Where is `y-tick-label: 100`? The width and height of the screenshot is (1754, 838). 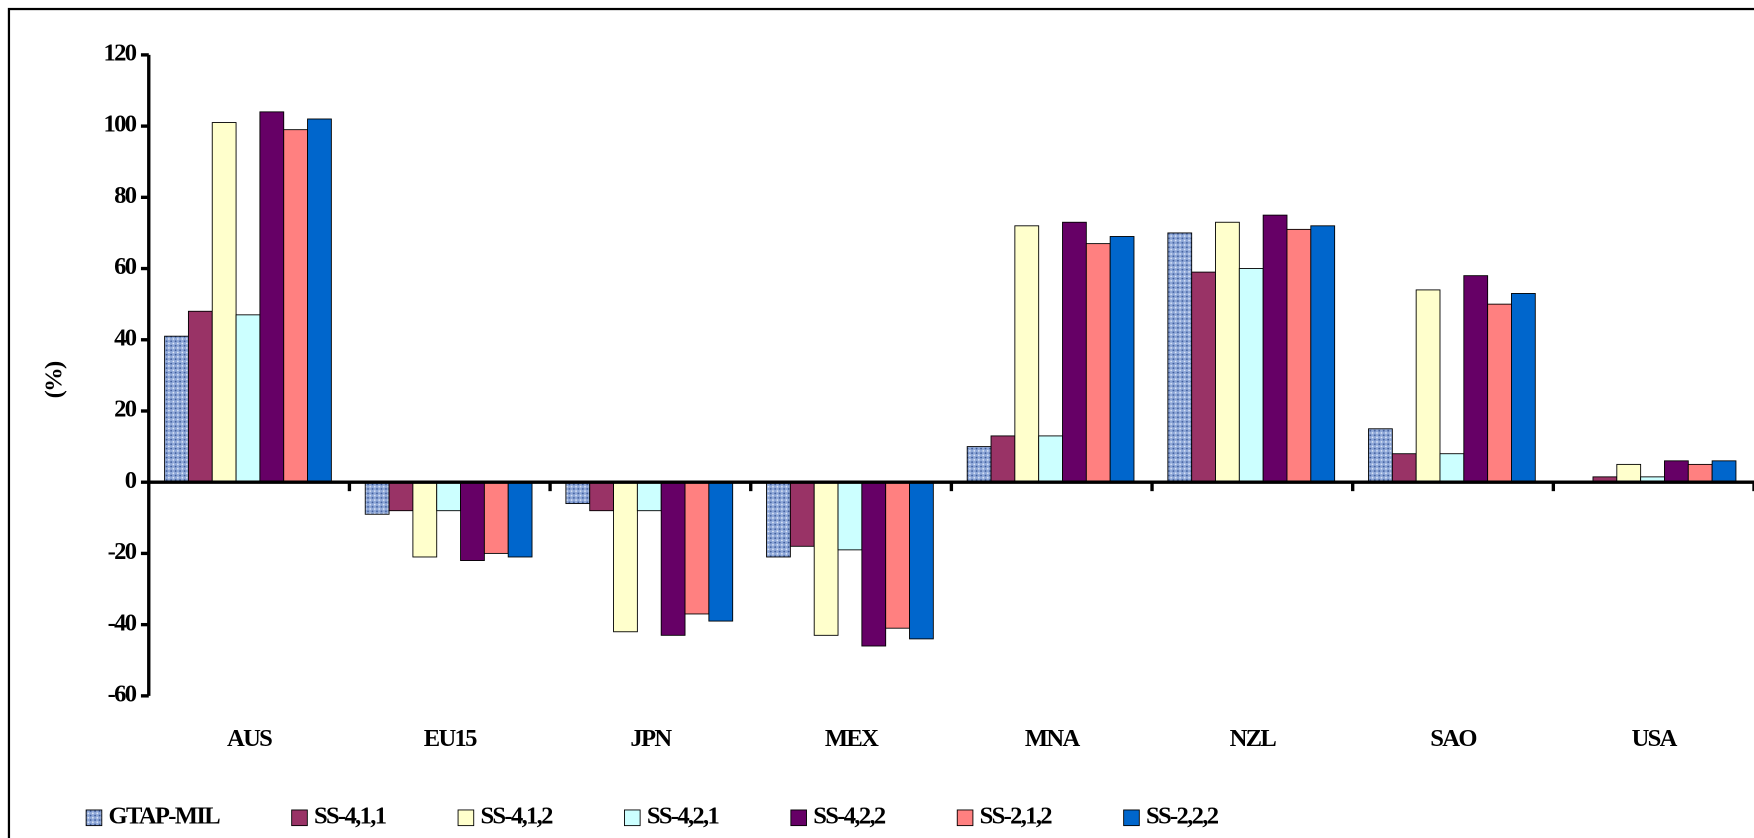
y-tick-label: 100 is located at coordinates (119, 124).